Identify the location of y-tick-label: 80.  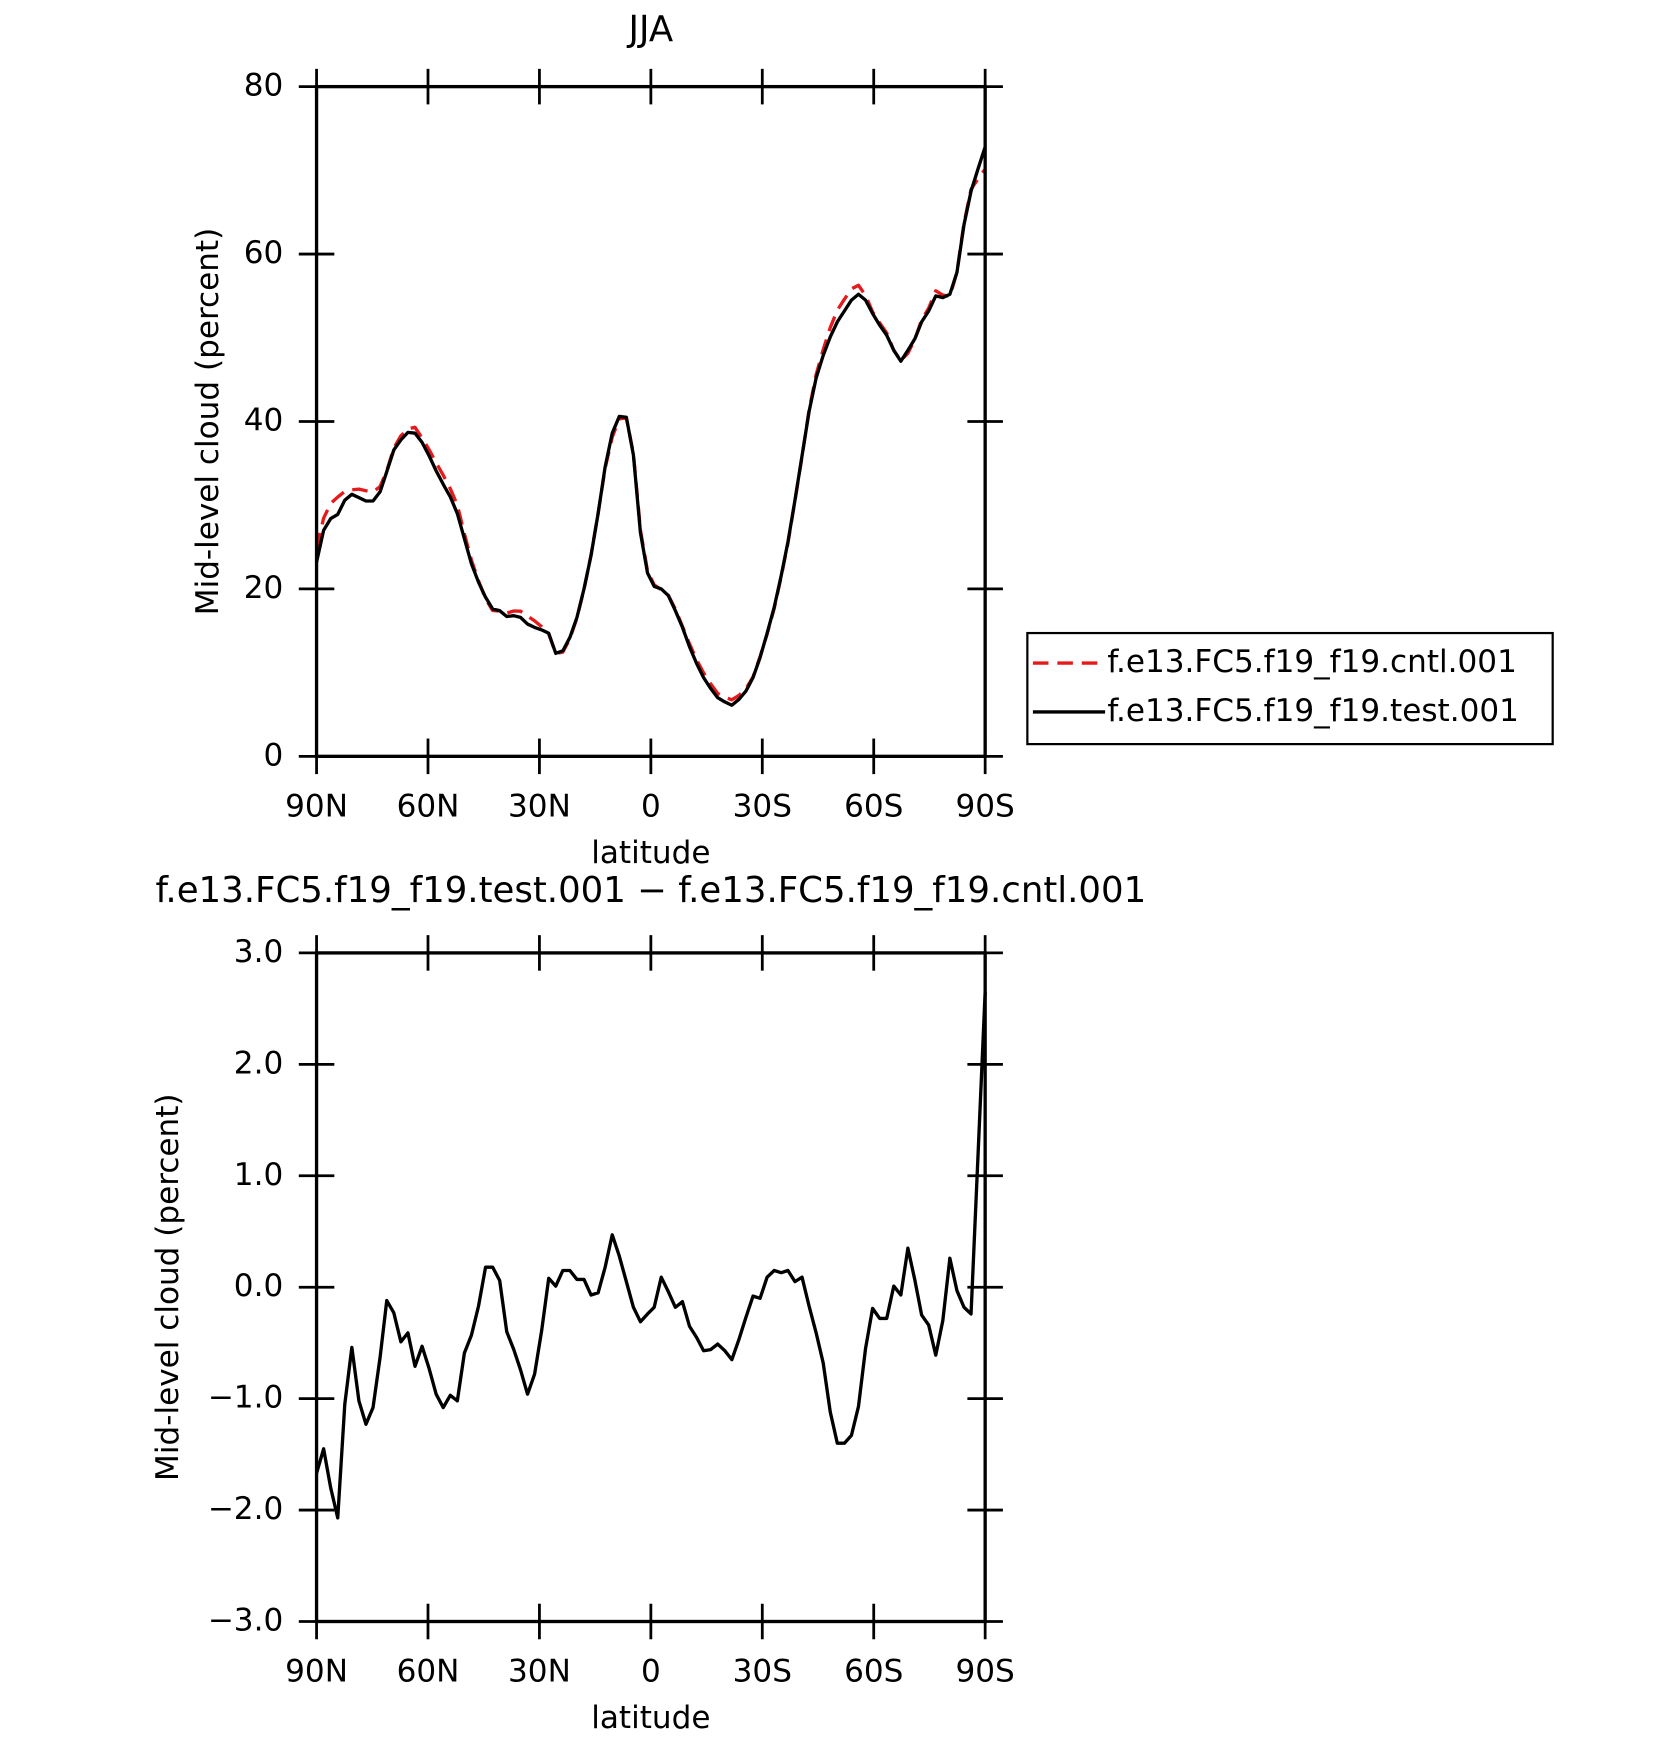
(264, 86).